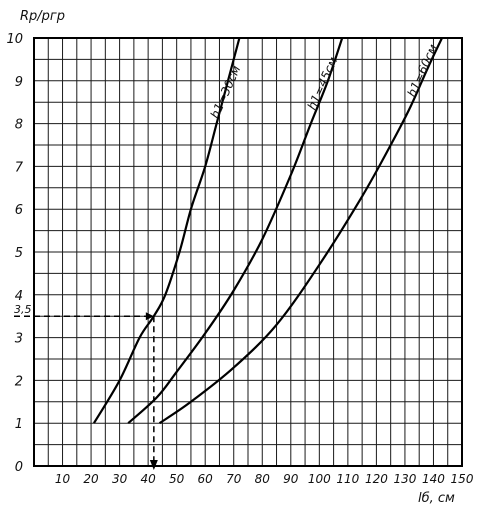  What do you see at coordinates (19, 296) in the screenshot?
I see `y-tick-label: 4` at bounding box center [19, 296].